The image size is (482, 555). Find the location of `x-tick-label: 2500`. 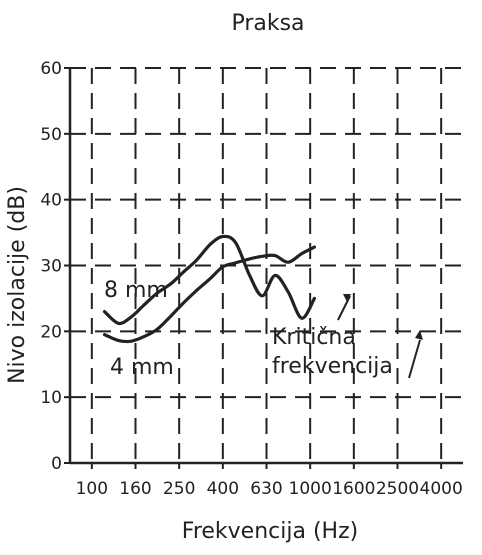

x-tick-label: 2500 is located at coordinates (397, 489).